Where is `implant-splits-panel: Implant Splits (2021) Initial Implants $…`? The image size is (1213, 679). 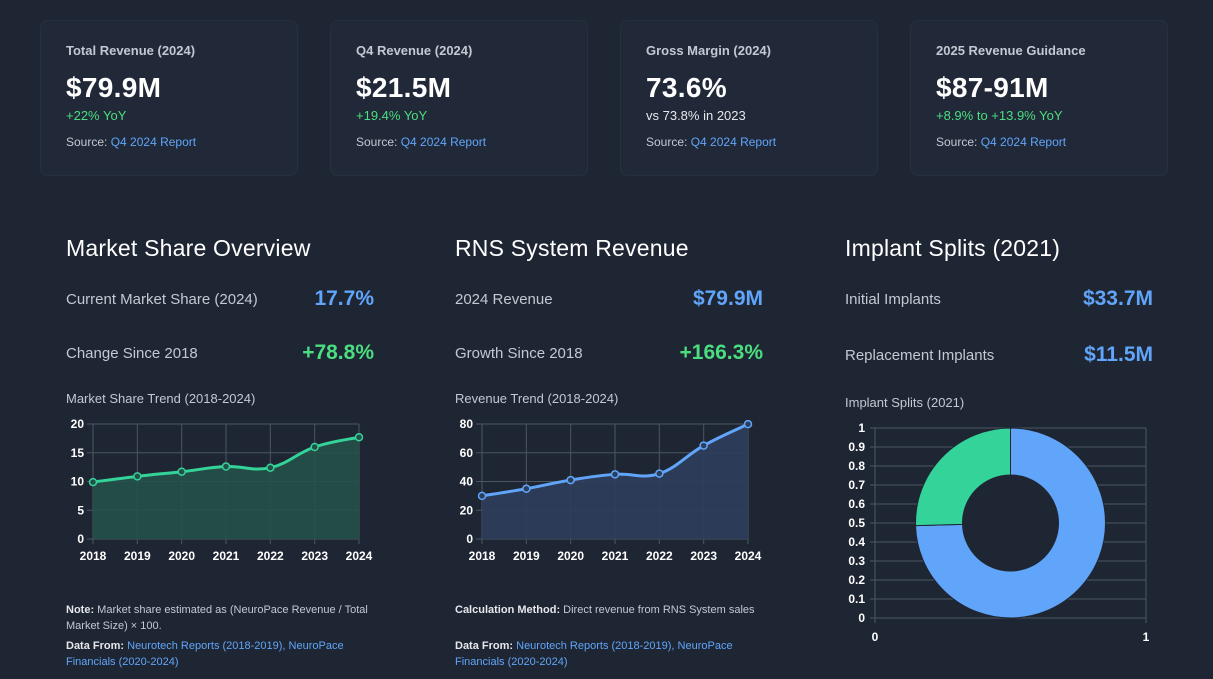
implant-splits-panel: Implant Splits (2021) Initial Implants $… is located at coordinates (1010, 316).